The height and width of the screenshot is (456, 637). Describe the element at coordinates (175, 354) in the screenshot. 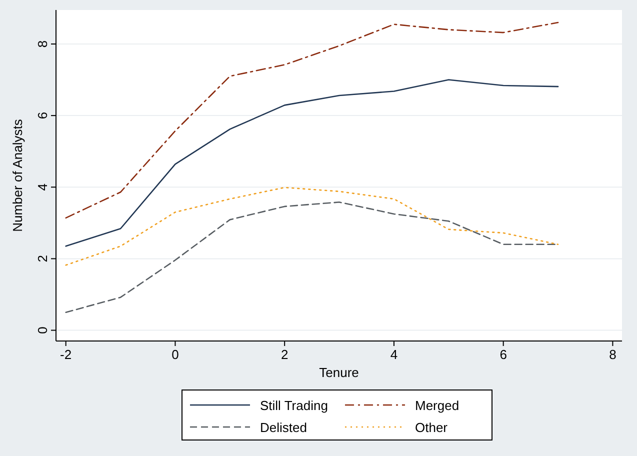

I see `x-tick-label: 0` at that location.